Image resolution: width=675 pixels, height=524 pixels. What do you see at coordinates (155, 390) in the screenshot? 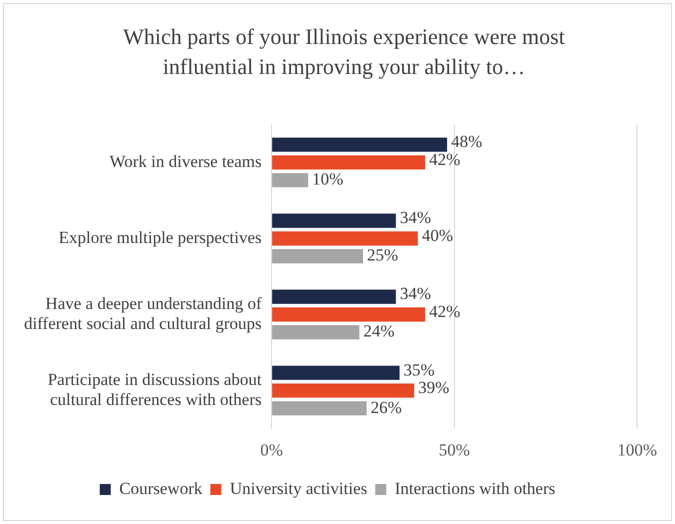
I see `y-tick-label: Participate in discussions about cultural differences with others` at bounding box center [155, 390].